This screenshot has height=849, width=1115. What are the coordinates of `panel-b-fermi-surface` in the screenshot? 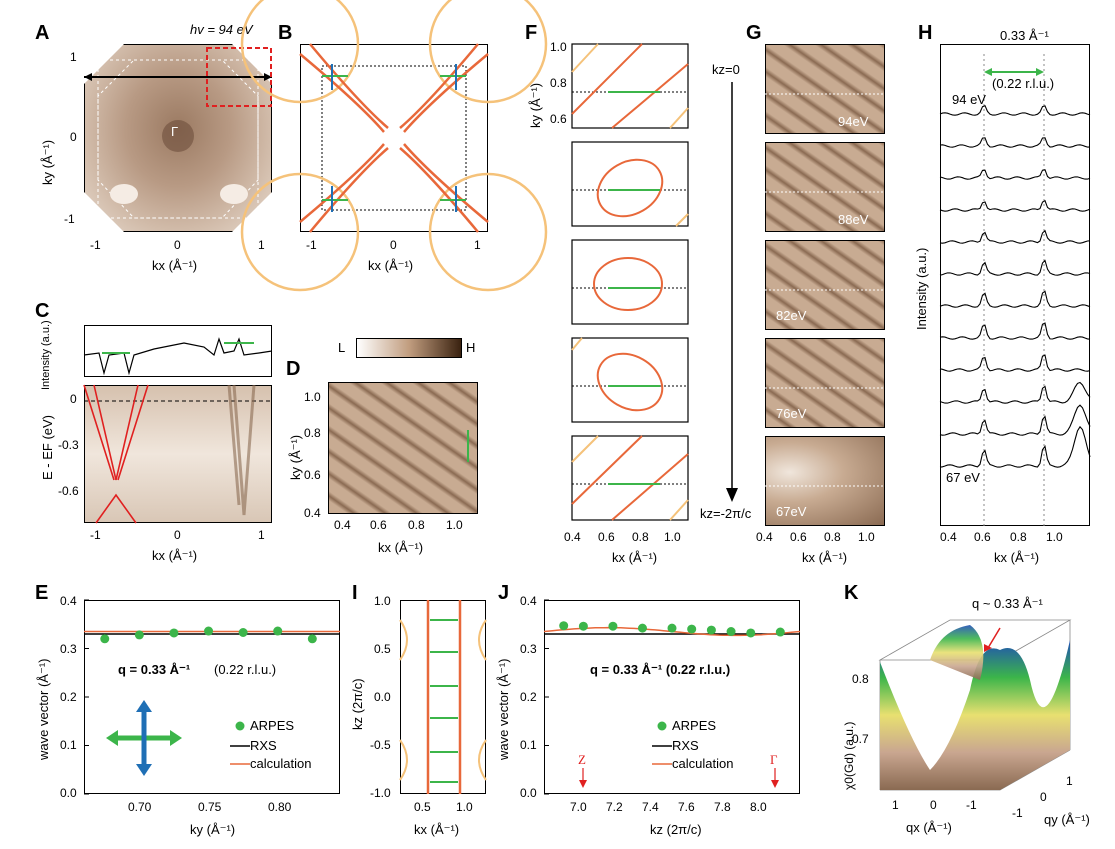 It's located at (394, 146).